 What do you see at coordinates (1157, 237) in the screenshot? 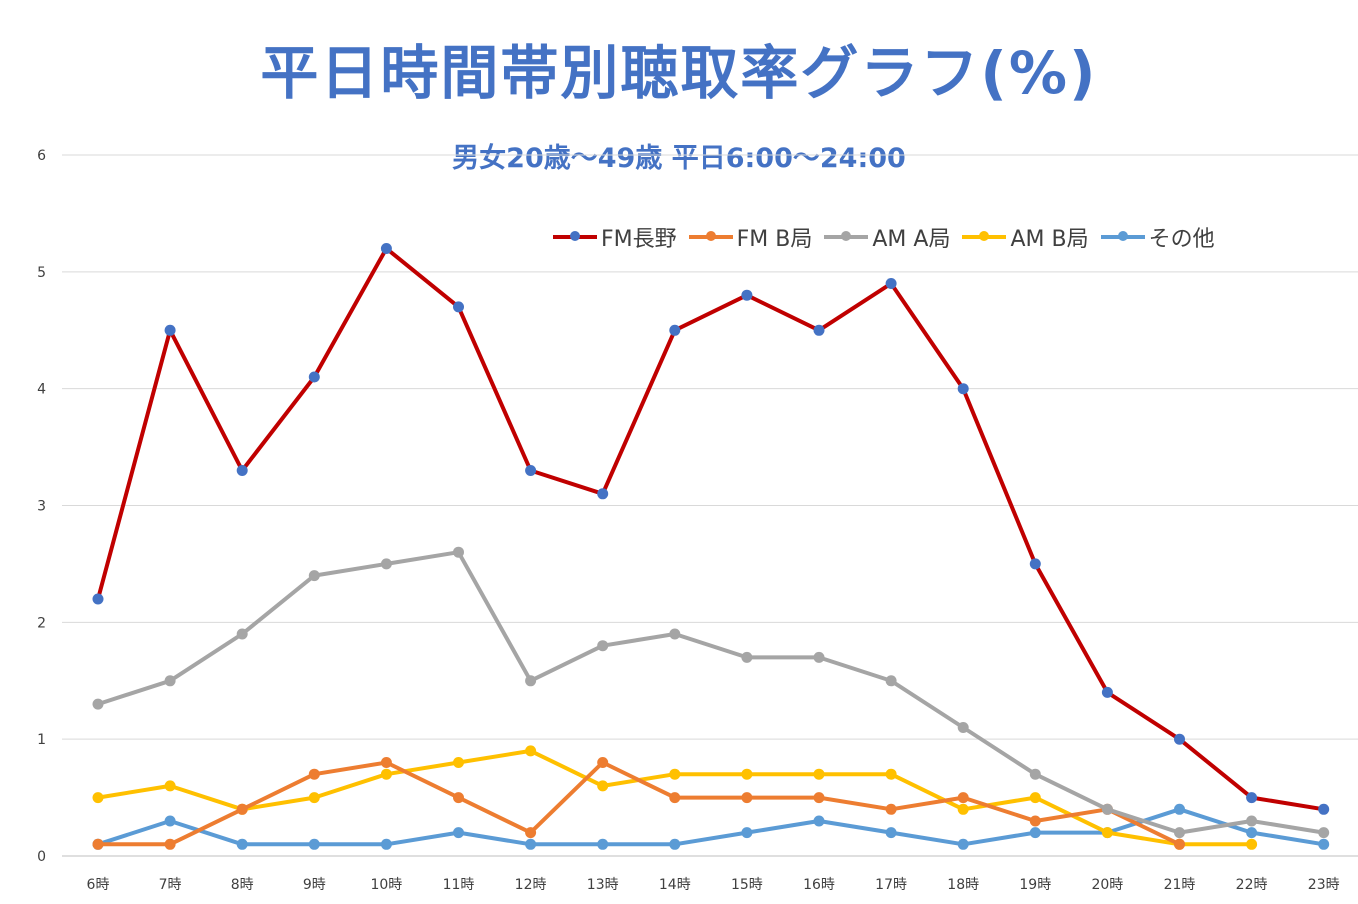
I see `legend-item: その他` at bounding box center [1157, 237].